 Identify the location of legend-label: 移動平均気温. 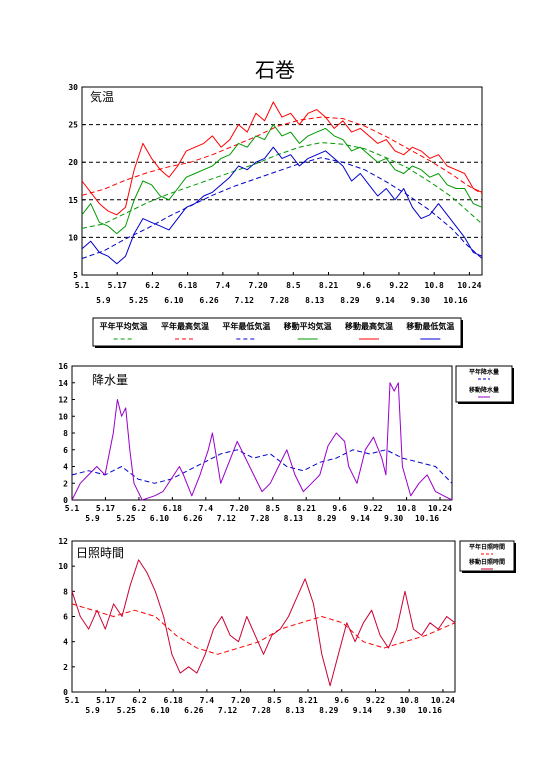
(308, 326).